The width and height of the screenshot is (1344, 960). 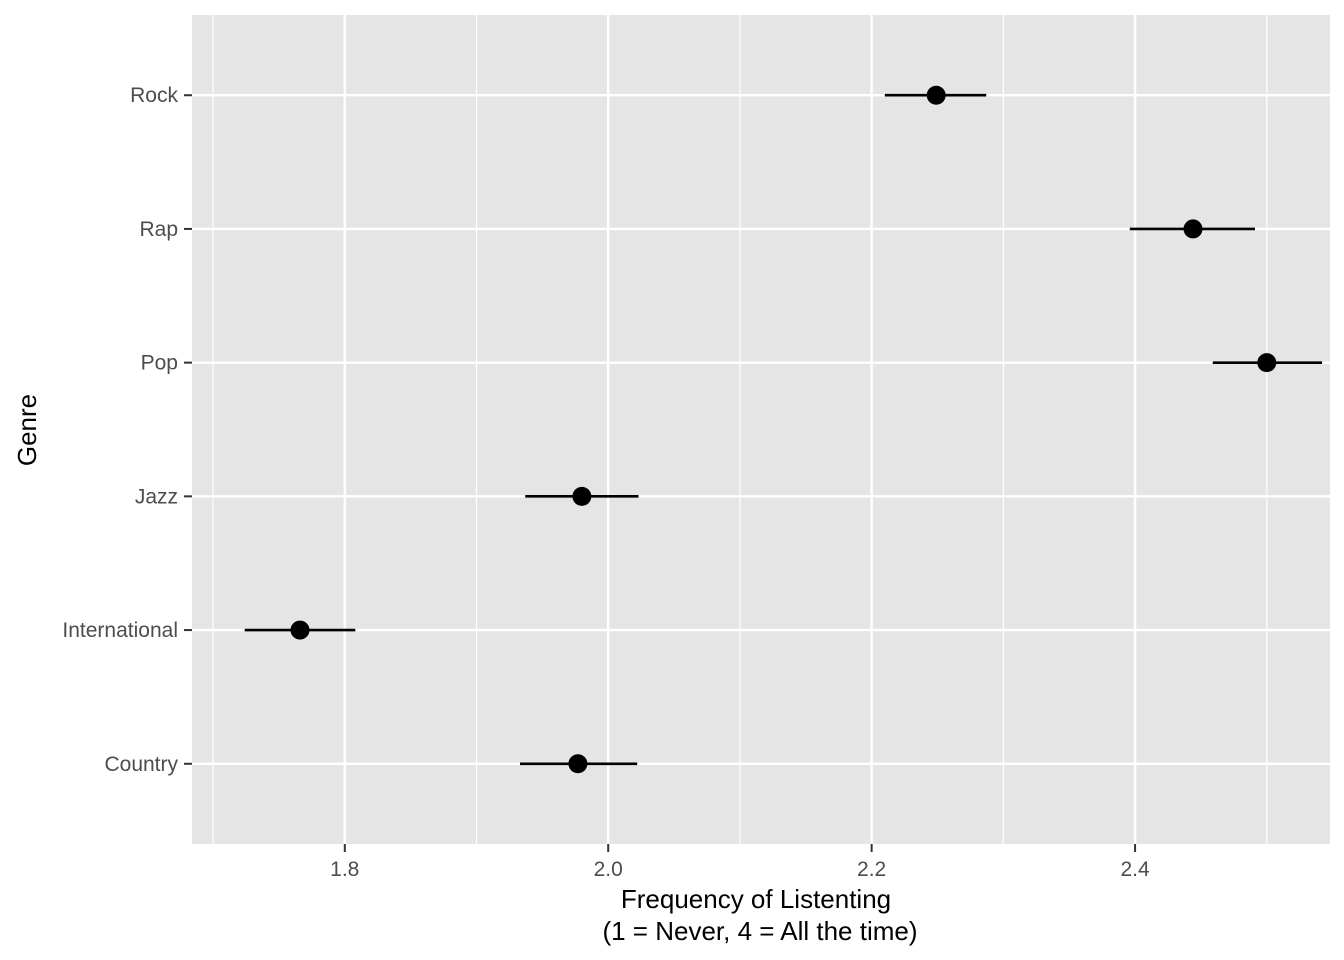 I want to click on x-tick-label-2: 2.2, so click(x=871, y=869).